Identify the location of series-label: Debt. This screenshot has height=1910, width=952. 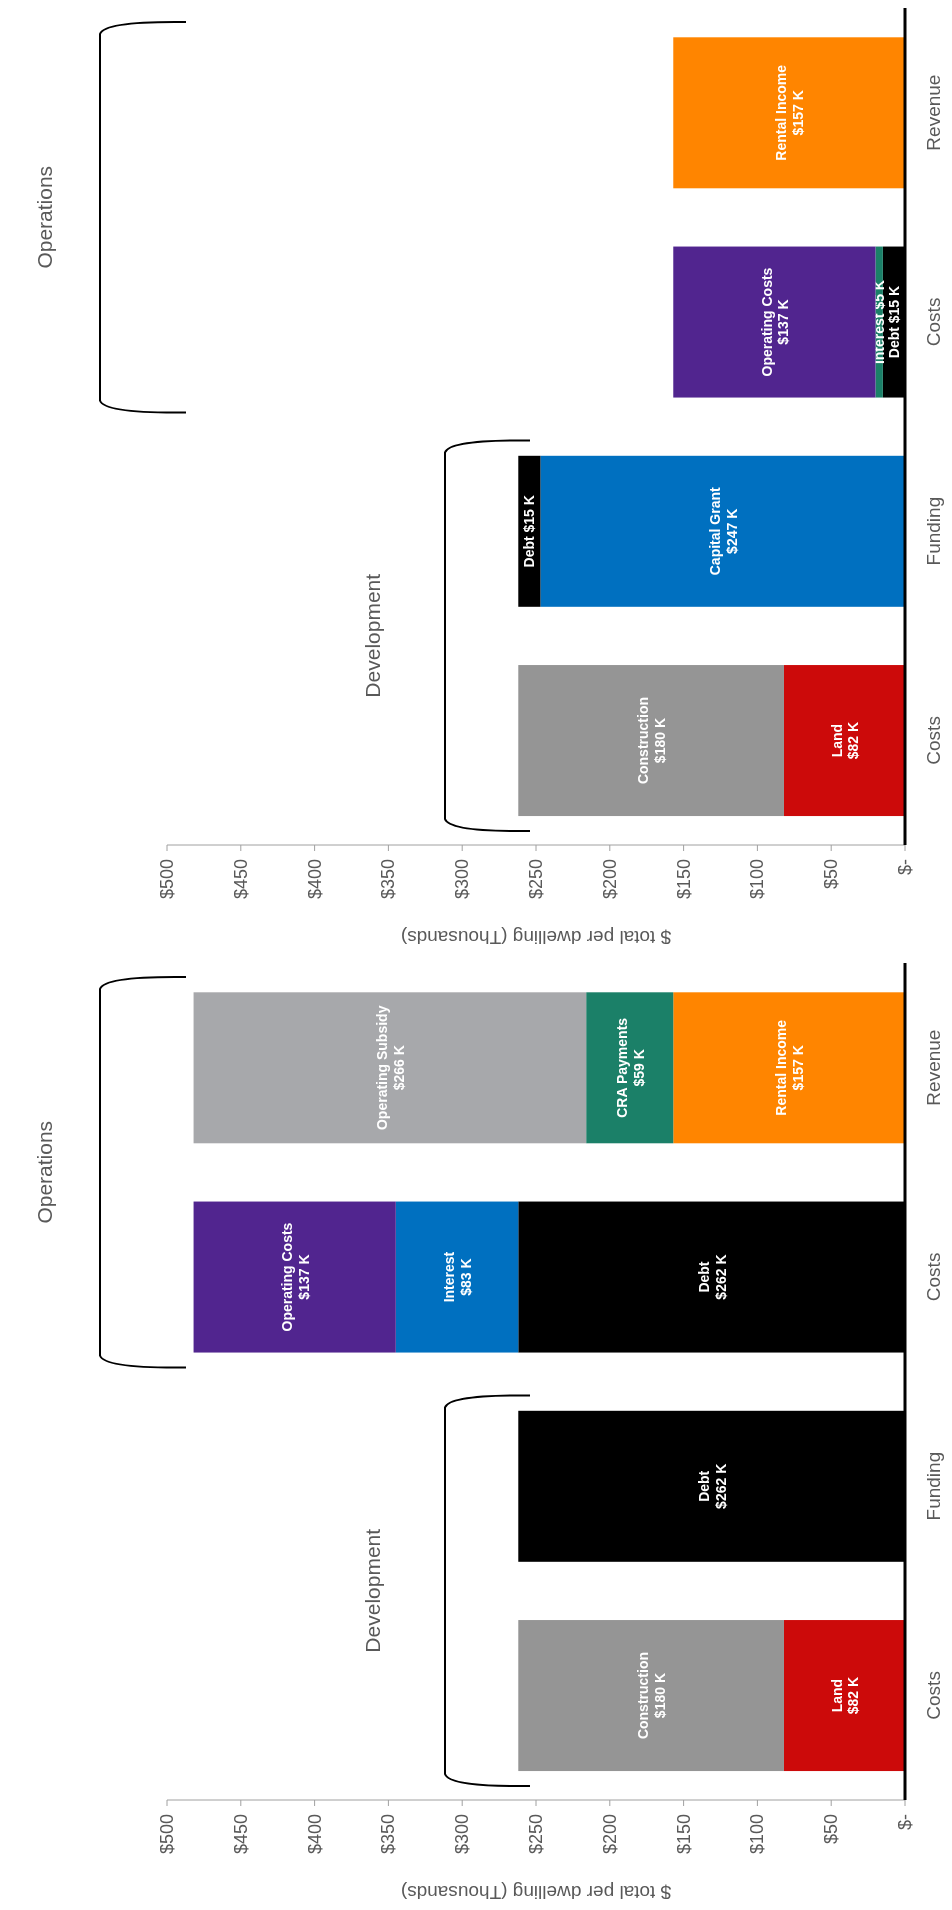
(703, 1277).